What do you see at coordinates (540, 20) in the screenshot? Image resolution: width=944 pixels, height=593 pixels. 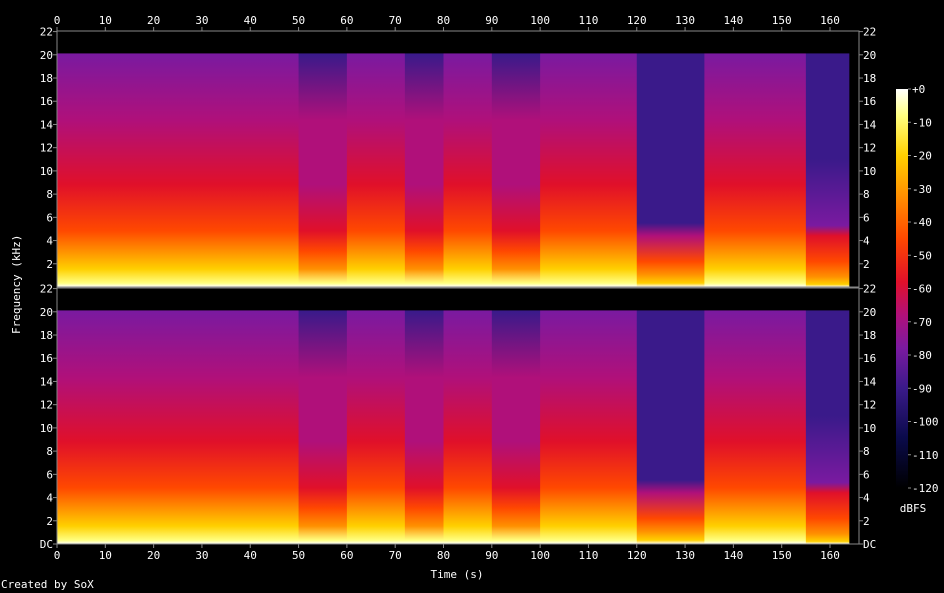 I see `x-tick-label: 100` at bounding box center [540, 20].